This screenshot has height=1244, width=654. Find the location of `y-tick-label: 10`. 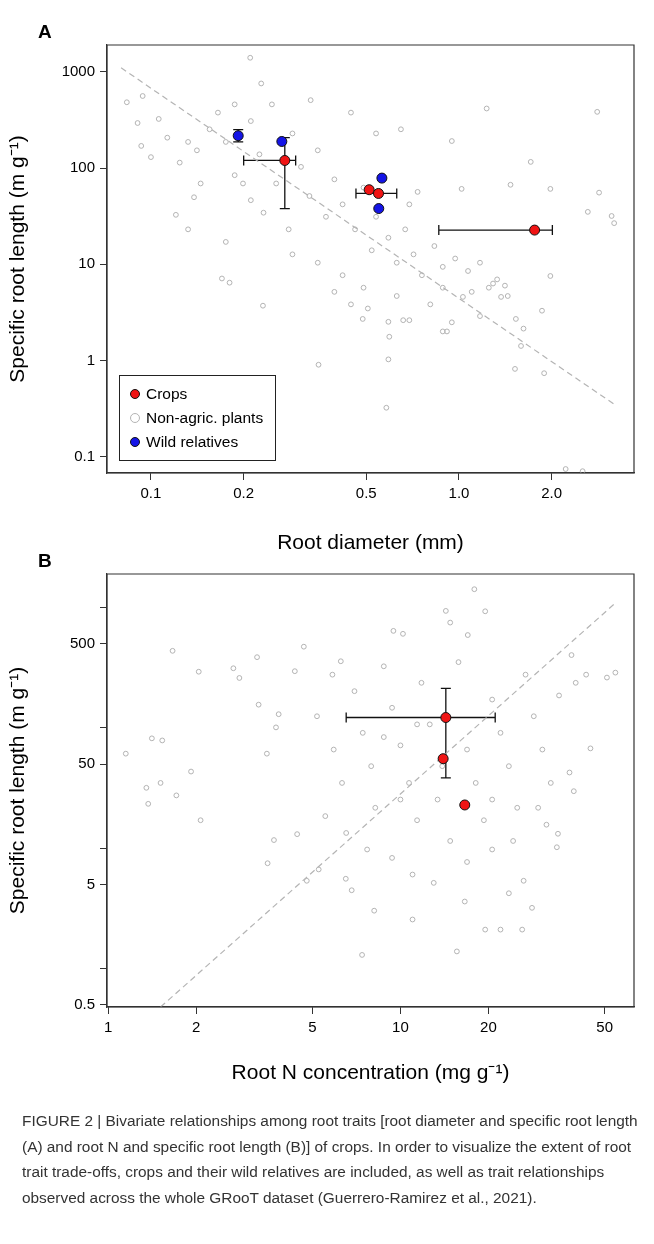

y-tick-label: 10 is located at coordinates (86, 263).